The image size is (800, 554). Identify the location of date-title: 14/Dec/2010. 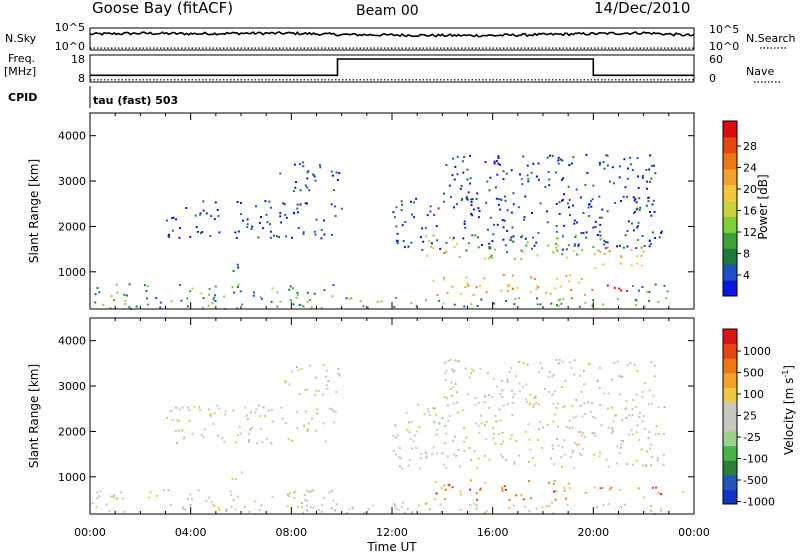
(642, 8).